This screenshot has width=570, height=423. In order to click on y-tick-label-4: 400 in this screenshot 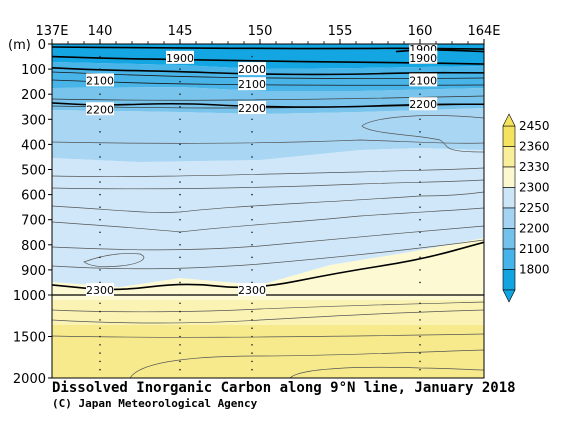, I will do `click(33, 145)`.